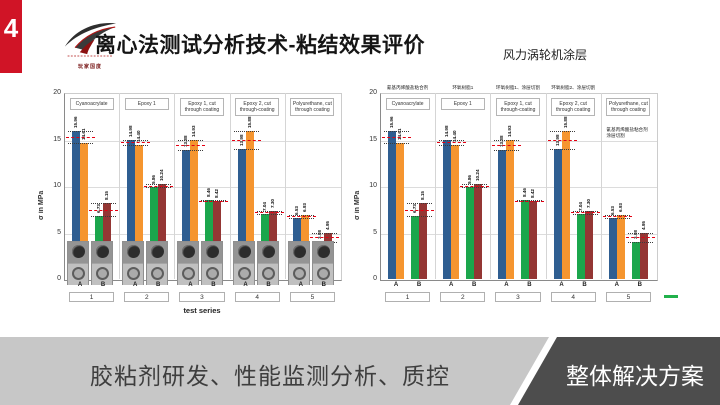 This screenshot has width=720, height=405. What do you see at coordinates (41, 205) in the screenshot?
I see `y-axis-label: σ in MPa` at bounding box center [41, 205].